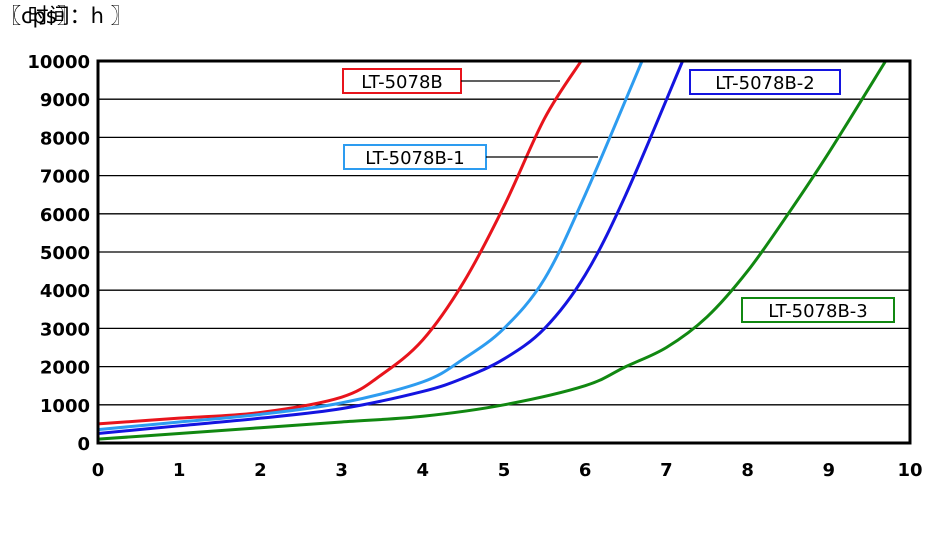 This screenshot has width=928, height=539. What do you see at coordinates (504, 470) in the screenshot?
I see `x-tick-label: 5` at bounding box center [504, 470].